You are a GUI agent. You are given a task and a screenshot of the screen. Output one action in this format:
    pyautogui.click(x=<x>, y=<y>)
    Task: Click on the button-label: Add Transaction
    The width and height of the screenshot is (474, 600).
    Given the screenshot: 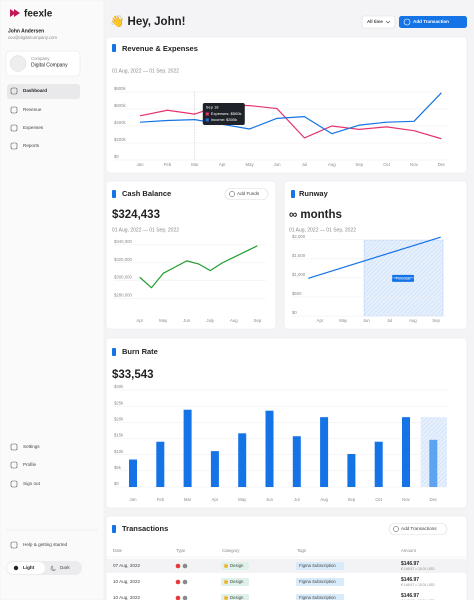 What is the action you would take?
    pyautogui.click(x=431, y=21)
    